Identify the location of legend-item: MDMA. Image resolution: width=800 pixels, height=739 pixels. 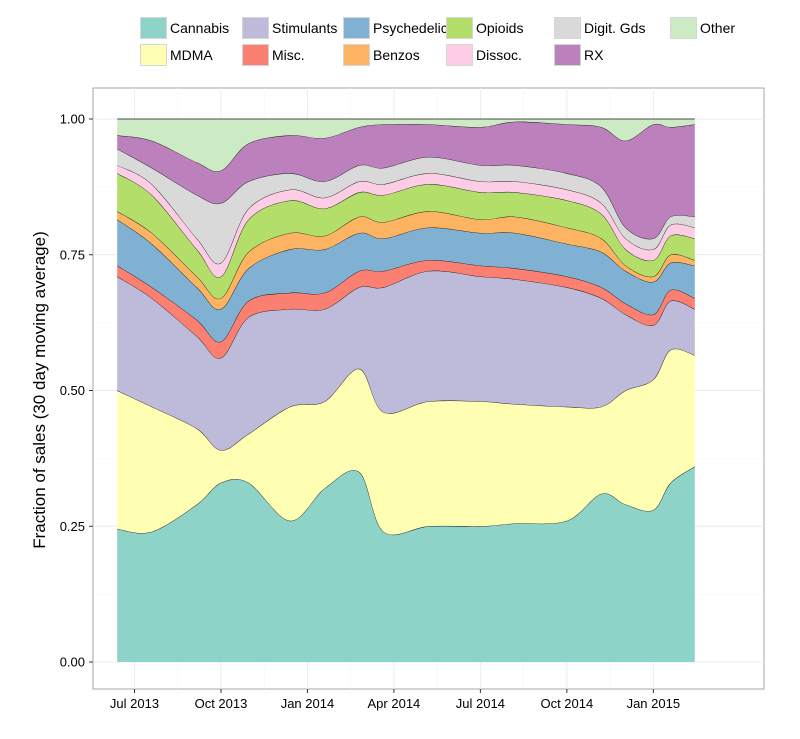
(176, 55).